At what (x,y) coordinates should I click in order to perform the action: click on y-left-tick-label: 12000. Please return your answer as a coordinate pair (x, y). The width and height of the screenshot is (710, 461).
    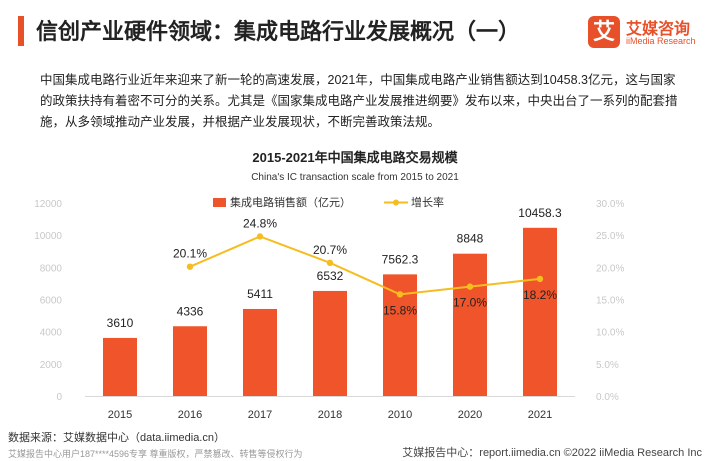
    Looking at the image, I should click on (48, 204).